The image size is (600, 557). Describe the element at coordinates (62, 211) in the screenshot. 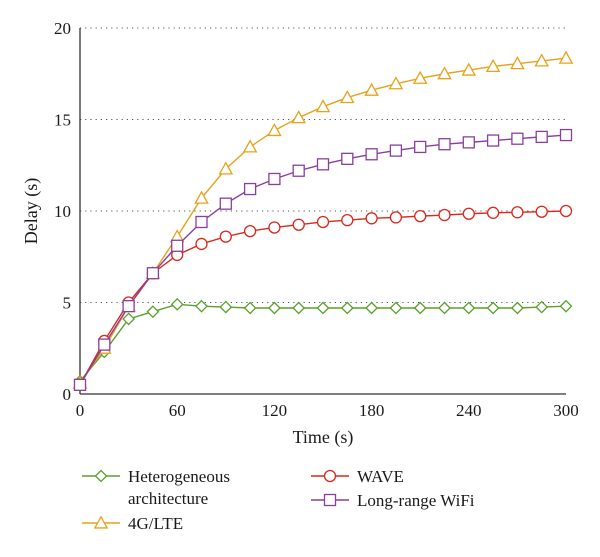

I see `y-tick-label: 10` at that location.